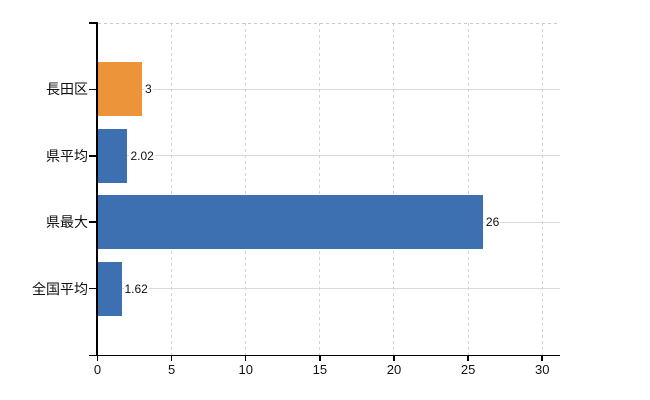  I want to click on bar-value-label: 26, so click(492, 222).